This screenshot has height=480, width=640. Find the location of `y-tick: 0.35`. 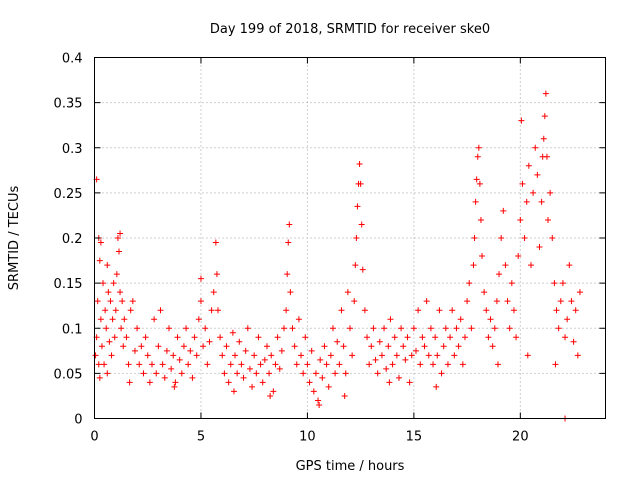

y-tick: 0.35 is located at coordinates (330, 104).